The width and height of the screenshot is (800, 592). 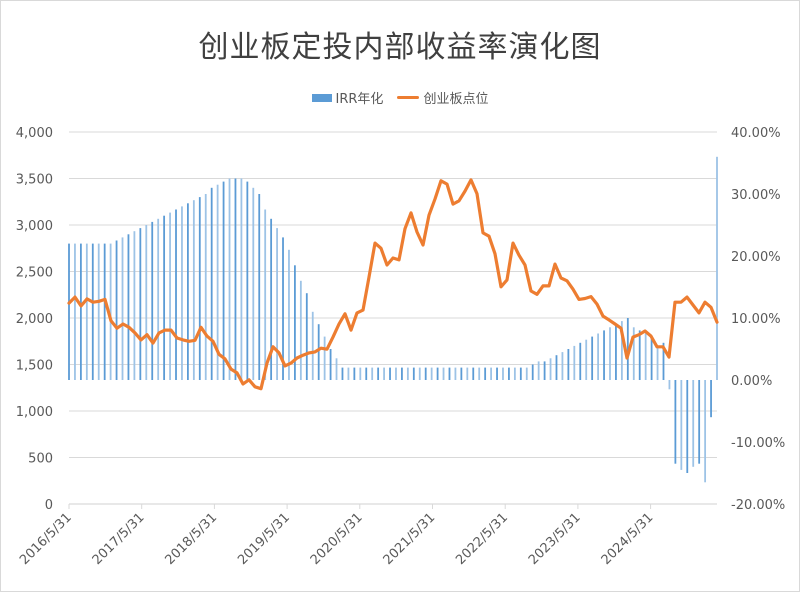 What do you see at coordinates (482, 539) in the screenshot?
I see `x-axis-tick: 2022/5/31` at bounding box center [482, 539].